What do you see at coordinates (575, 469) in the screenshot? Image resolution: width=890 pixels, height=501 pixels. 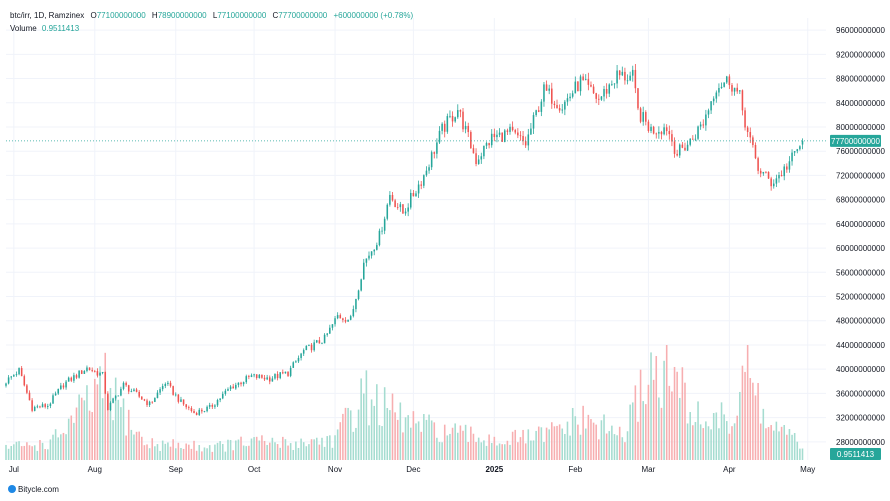 I see `x-tick-label: Feb` at bounding box center [575, 469].